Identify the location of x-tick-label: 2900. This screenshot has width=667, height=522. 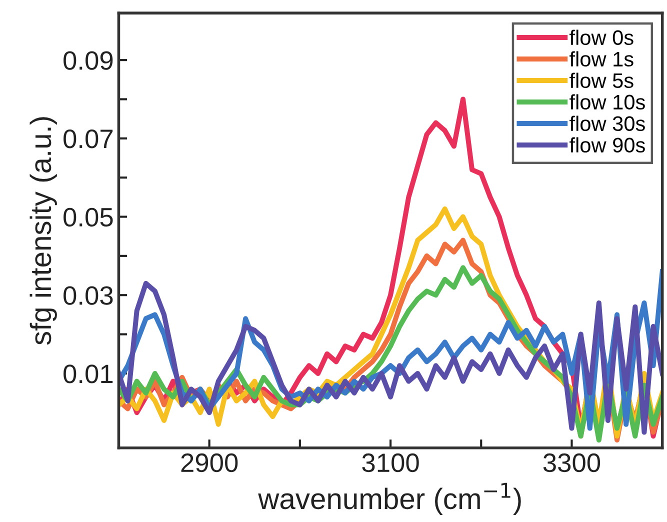
(209, 462).